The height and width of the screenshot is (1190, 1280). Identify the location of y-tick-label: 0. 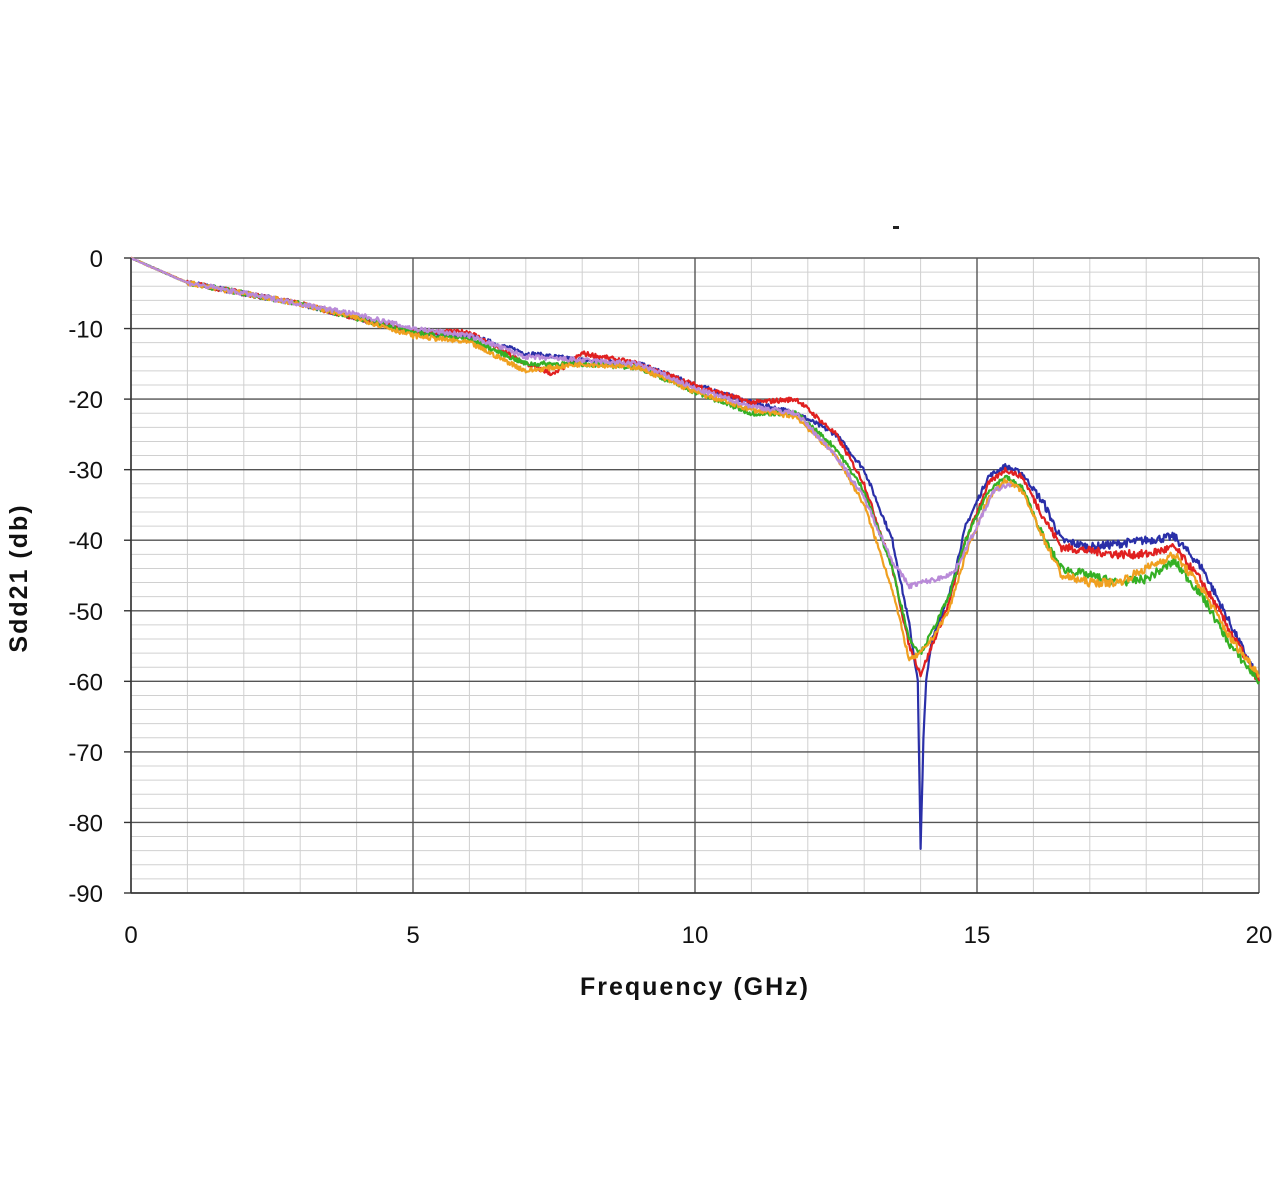
(96, 259).